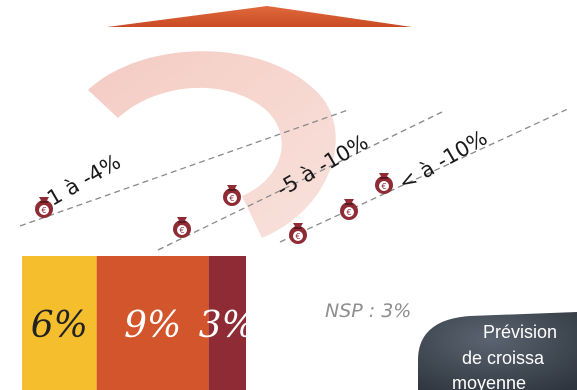 The image size is (577, 390). I want to click on category-label: < à -10%, so click(443, 161).